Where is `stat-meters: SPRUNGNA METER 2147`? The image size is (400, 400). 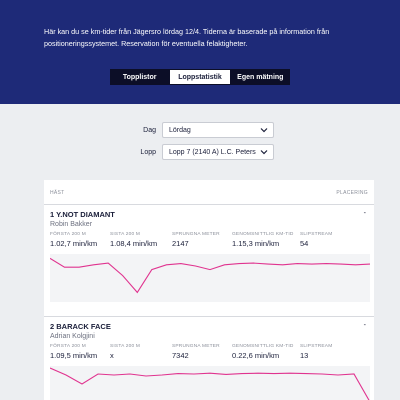 stat-meters: SPRUNGNA METER 2147 is located at coordinates (196, 240).